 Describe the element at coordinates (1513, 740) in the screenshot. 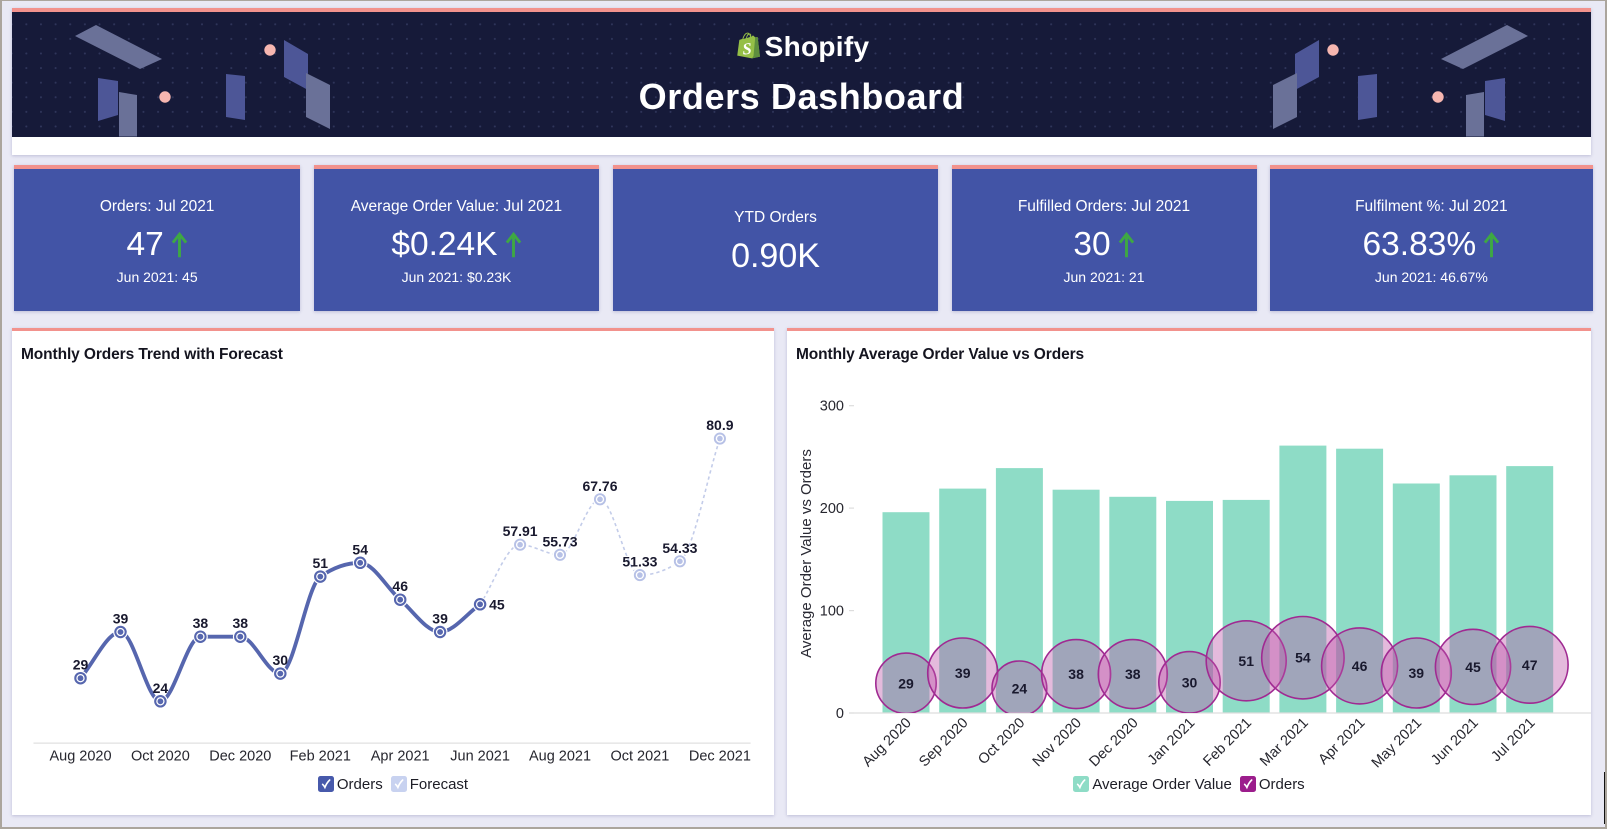

I see `svg-text: Jul 2021` at that location.